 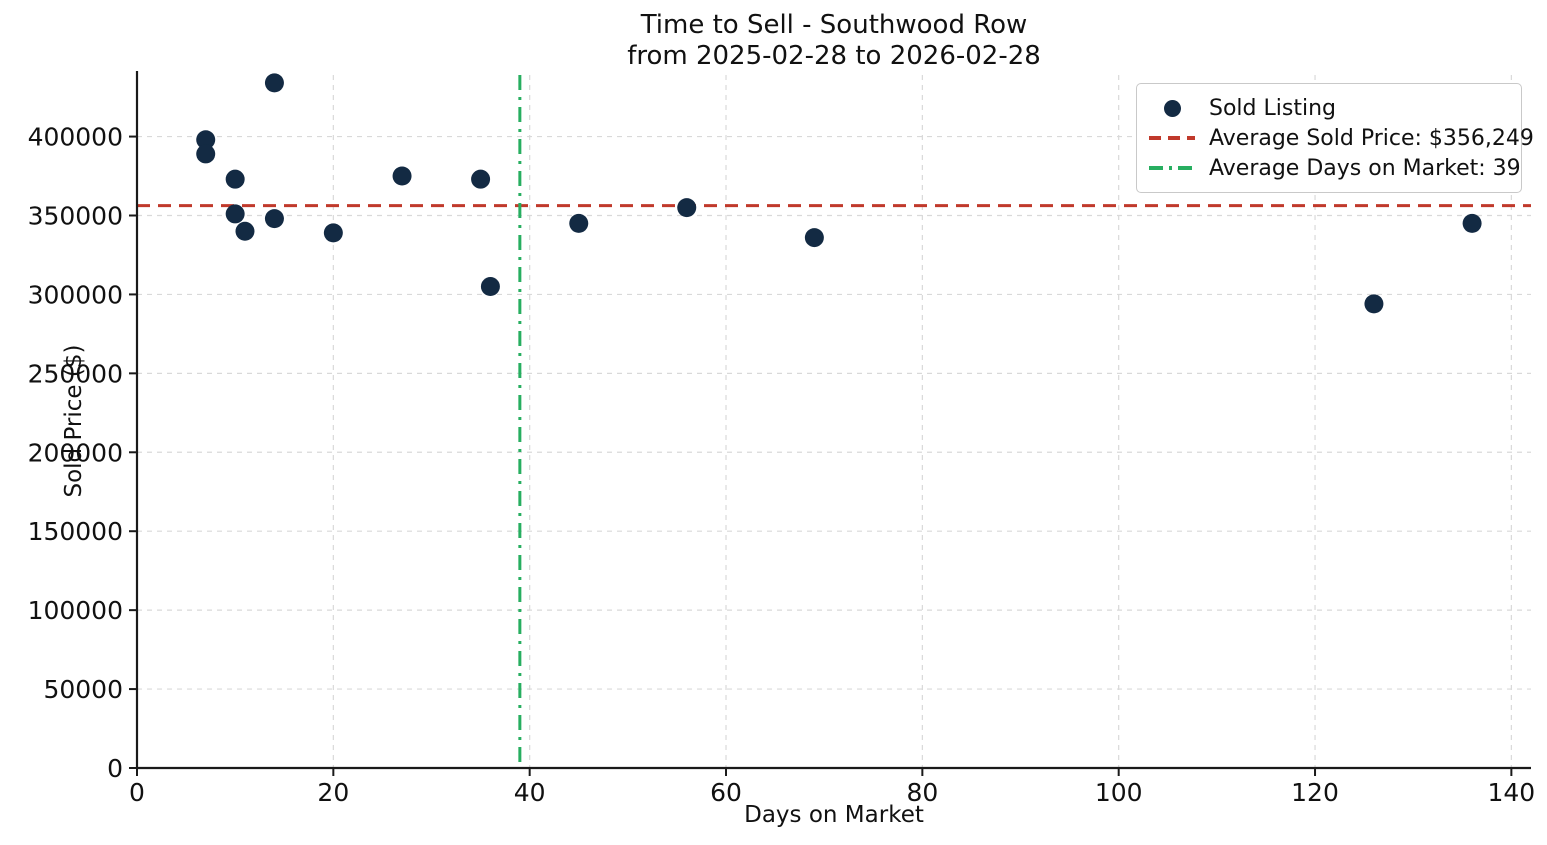 I want to click on x-tick-label: 0, so click(x=137, y=792).